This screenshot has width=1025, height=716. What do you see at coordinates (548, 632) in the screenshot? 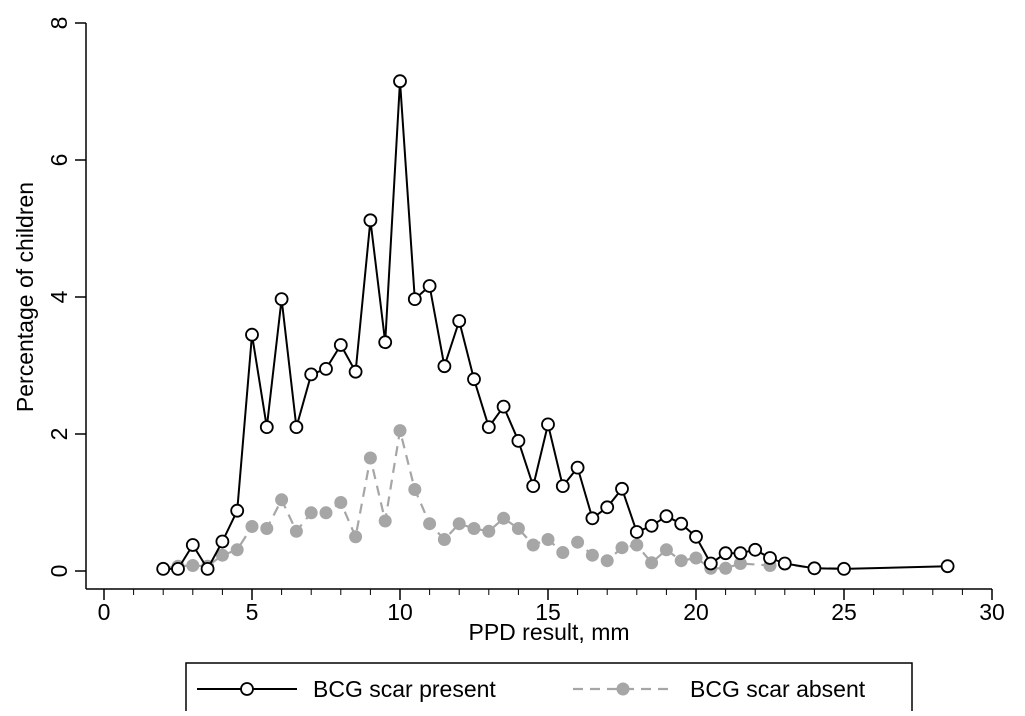
I see `x-axis-label: PPD result, mm` at bounding box center [548, 632].